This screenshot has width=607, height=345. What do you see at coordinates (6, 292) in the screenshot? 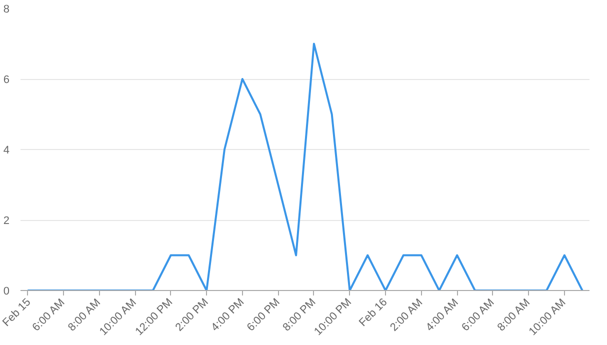
I see `y-tick-label: 0` at bounding box center [6, 292].